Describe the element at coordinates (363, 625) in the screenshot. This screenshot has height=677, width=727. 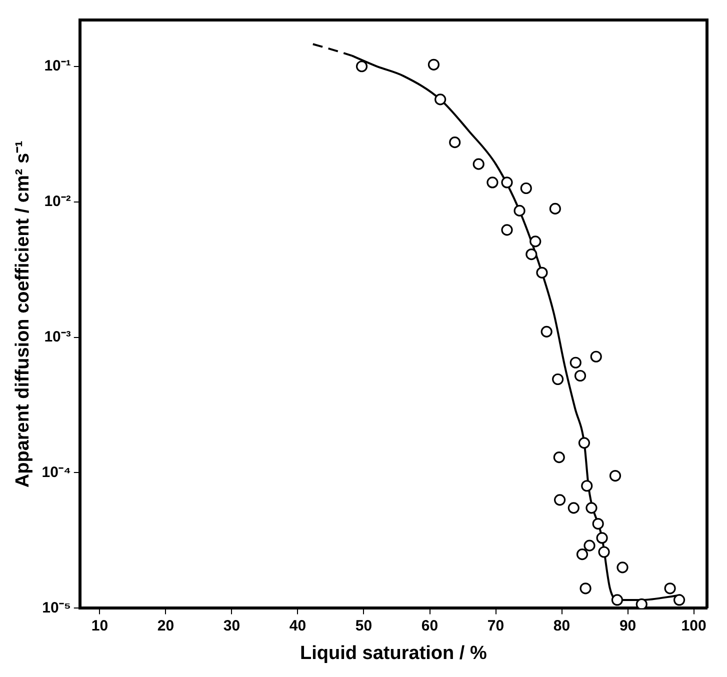
I see `x-tick-label: 50` at that location.